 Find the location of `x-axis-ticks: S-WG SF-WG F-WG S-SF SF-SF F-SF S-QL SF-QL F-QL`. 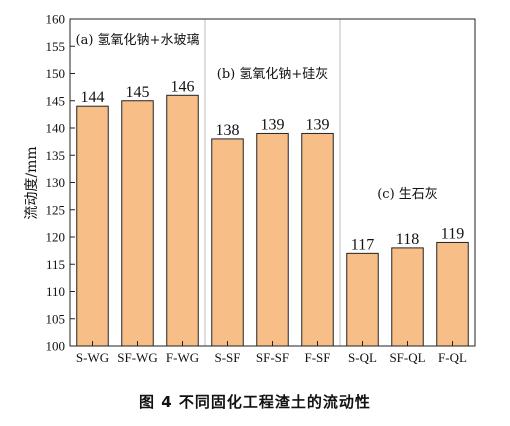

x-axis-ticks: S-WG SF-WG F-WG S-SF SF-SF F-SF S-QL SF-QL F-QL is located at coordinates (271, 353).